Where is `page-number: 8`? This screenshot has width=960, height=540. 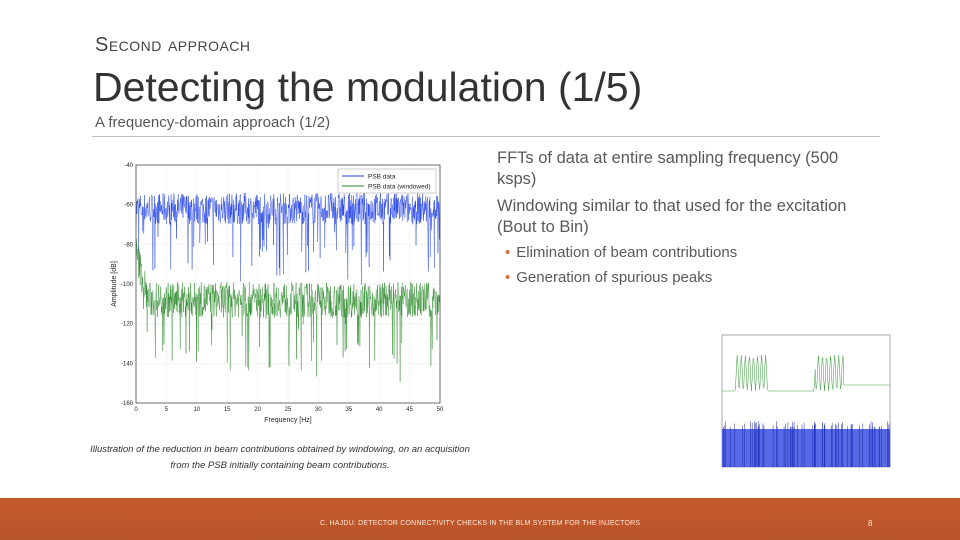
page-number: 8 is located at coordinates (870, 523).